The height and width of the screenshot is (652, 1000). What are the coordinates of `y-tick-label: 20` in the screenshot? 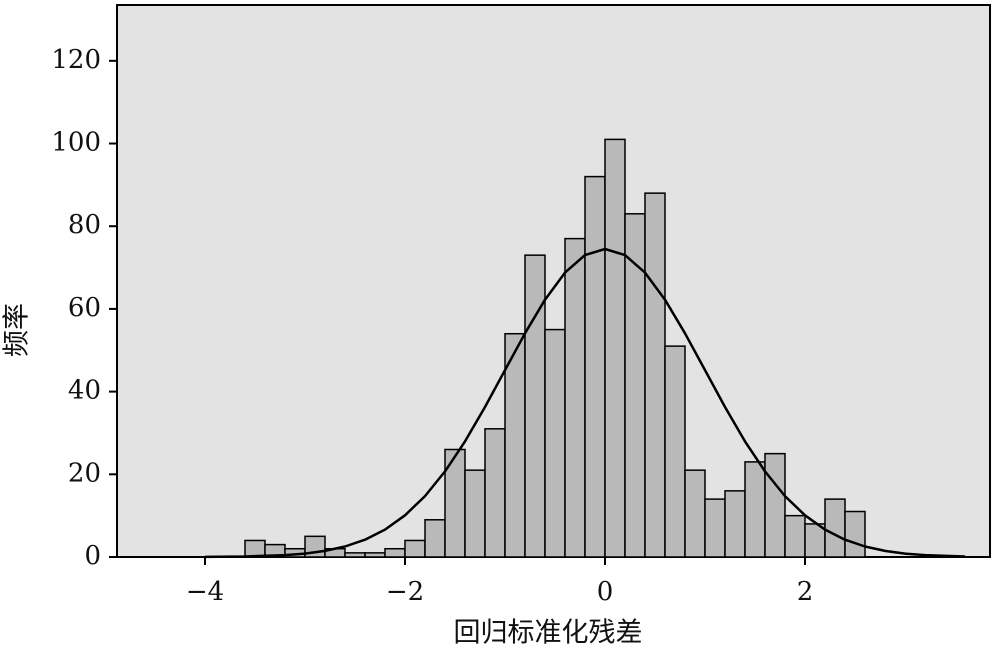 It's located at (84, 473).